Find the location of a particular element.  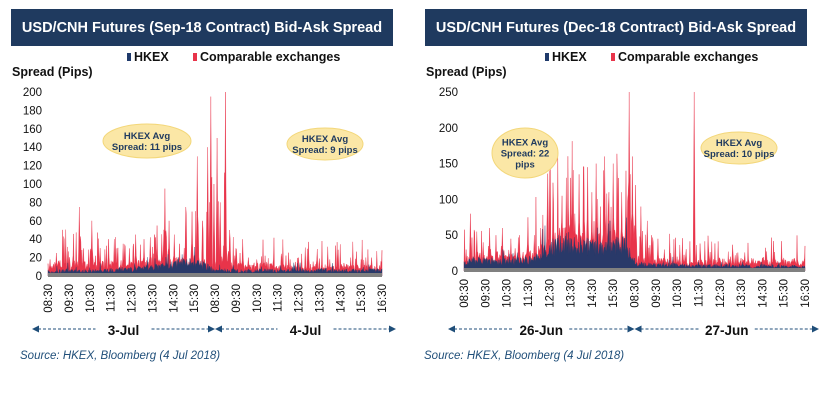

callout-text: Spread: 11 pips is located at coordinates (147, 147).